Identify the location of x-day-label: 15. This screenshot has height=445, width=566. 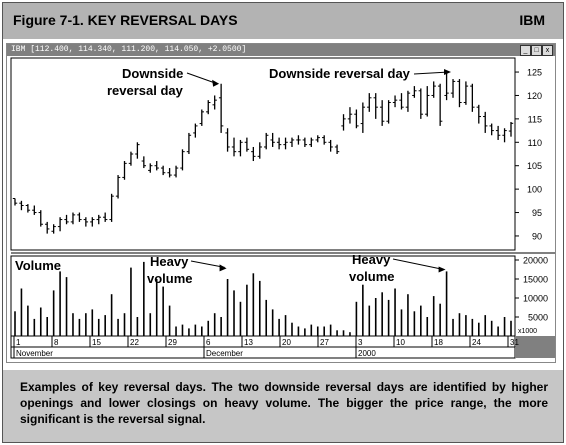
(96, 342).